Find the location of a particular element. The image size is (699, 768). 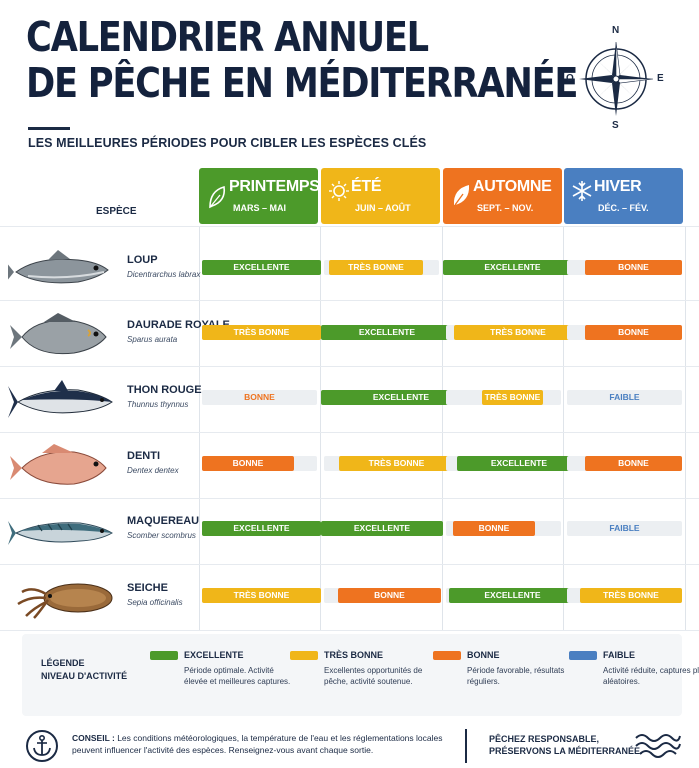

mackerel-icon is located at coordinates (63, 531).